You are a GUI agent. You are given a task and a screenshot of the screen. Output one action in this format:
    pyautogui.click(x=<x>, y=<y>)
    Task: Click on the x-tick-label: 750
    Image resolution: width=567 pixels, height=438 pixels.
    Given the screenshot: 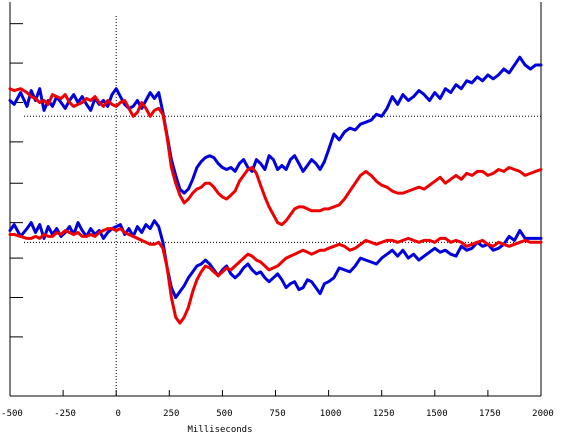 What is the action you would take?
    pyautogui.click(x=277, y=414)
    